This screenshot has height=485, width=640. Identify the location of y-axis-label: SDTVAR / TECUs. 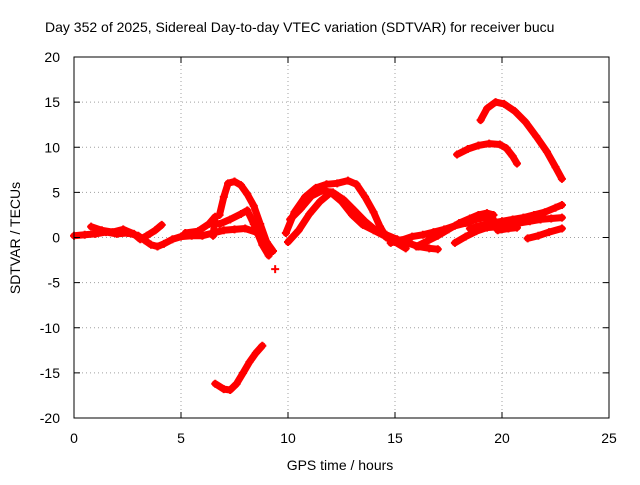
(15, 238).